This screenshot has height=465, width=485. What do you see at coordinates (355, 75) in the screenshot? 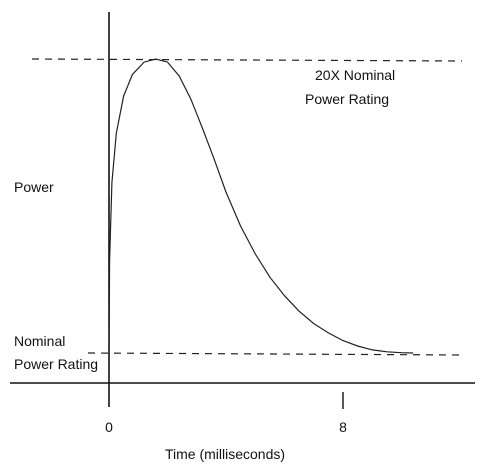
I see `upper-ref-label-line-1: 20X Nominal` at bounding box center [355, 75].